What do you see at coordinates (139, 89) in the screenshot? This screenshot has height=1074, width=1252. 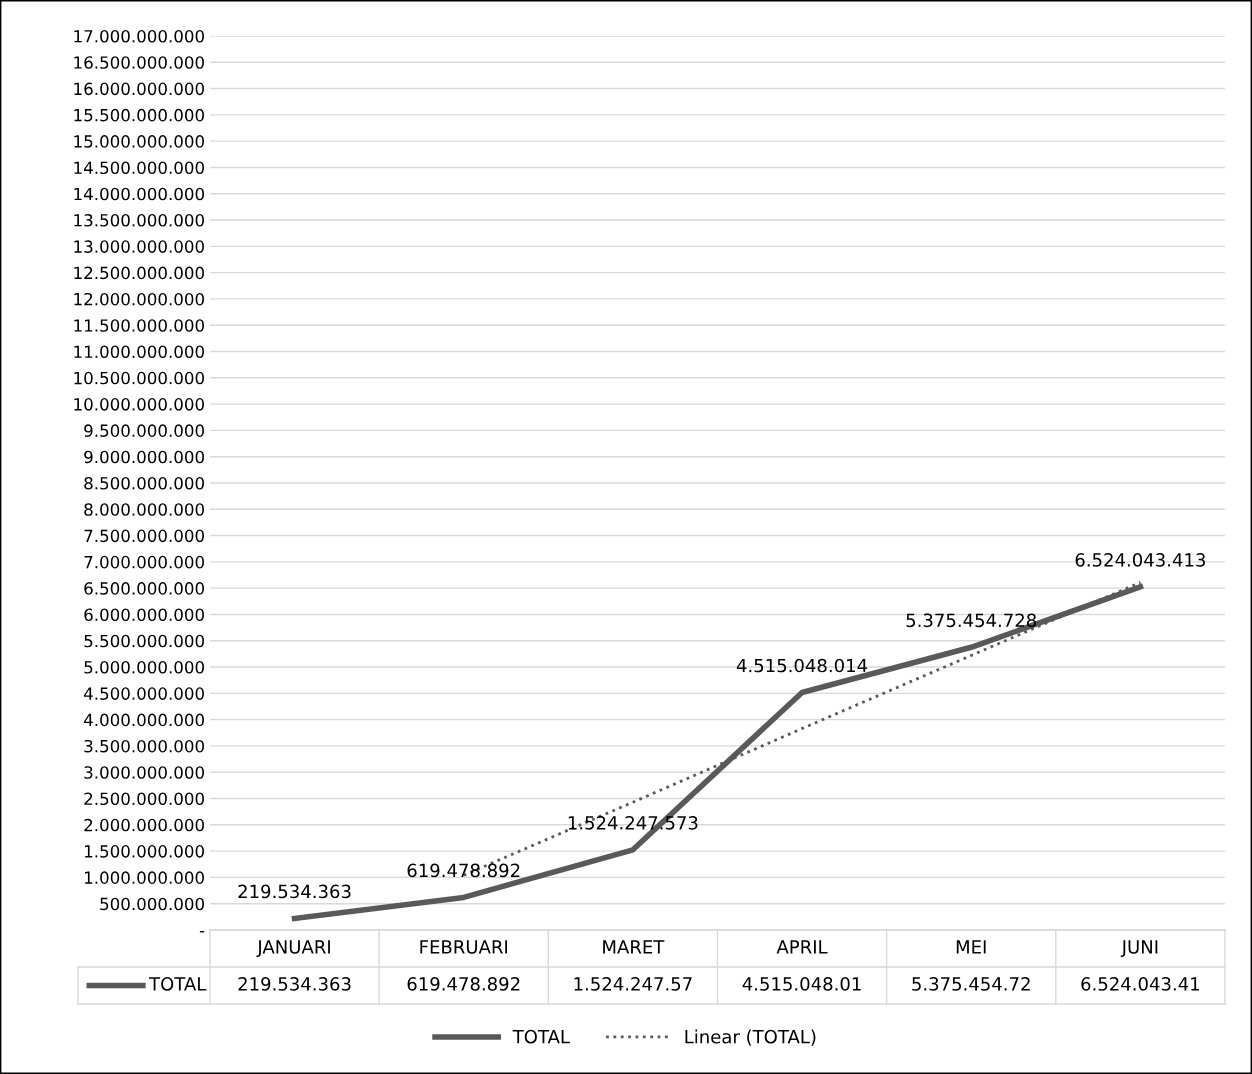 I see `y-tick-label: 16.000.000.000` at bounding box center [139, 89].